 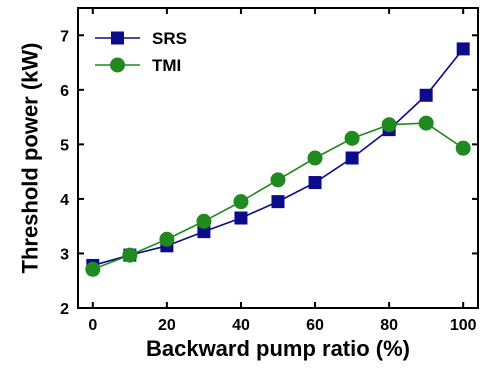 I want to click on legend-marker-srs, so click(x=117, y=38).